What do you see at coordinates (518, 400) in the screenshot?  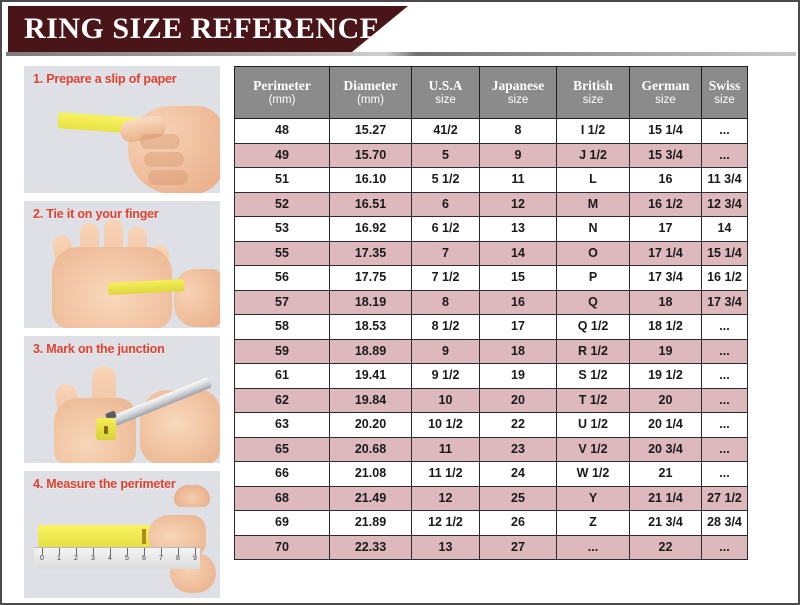 I see `table-cell: 20` at bounding box center [518, 400].